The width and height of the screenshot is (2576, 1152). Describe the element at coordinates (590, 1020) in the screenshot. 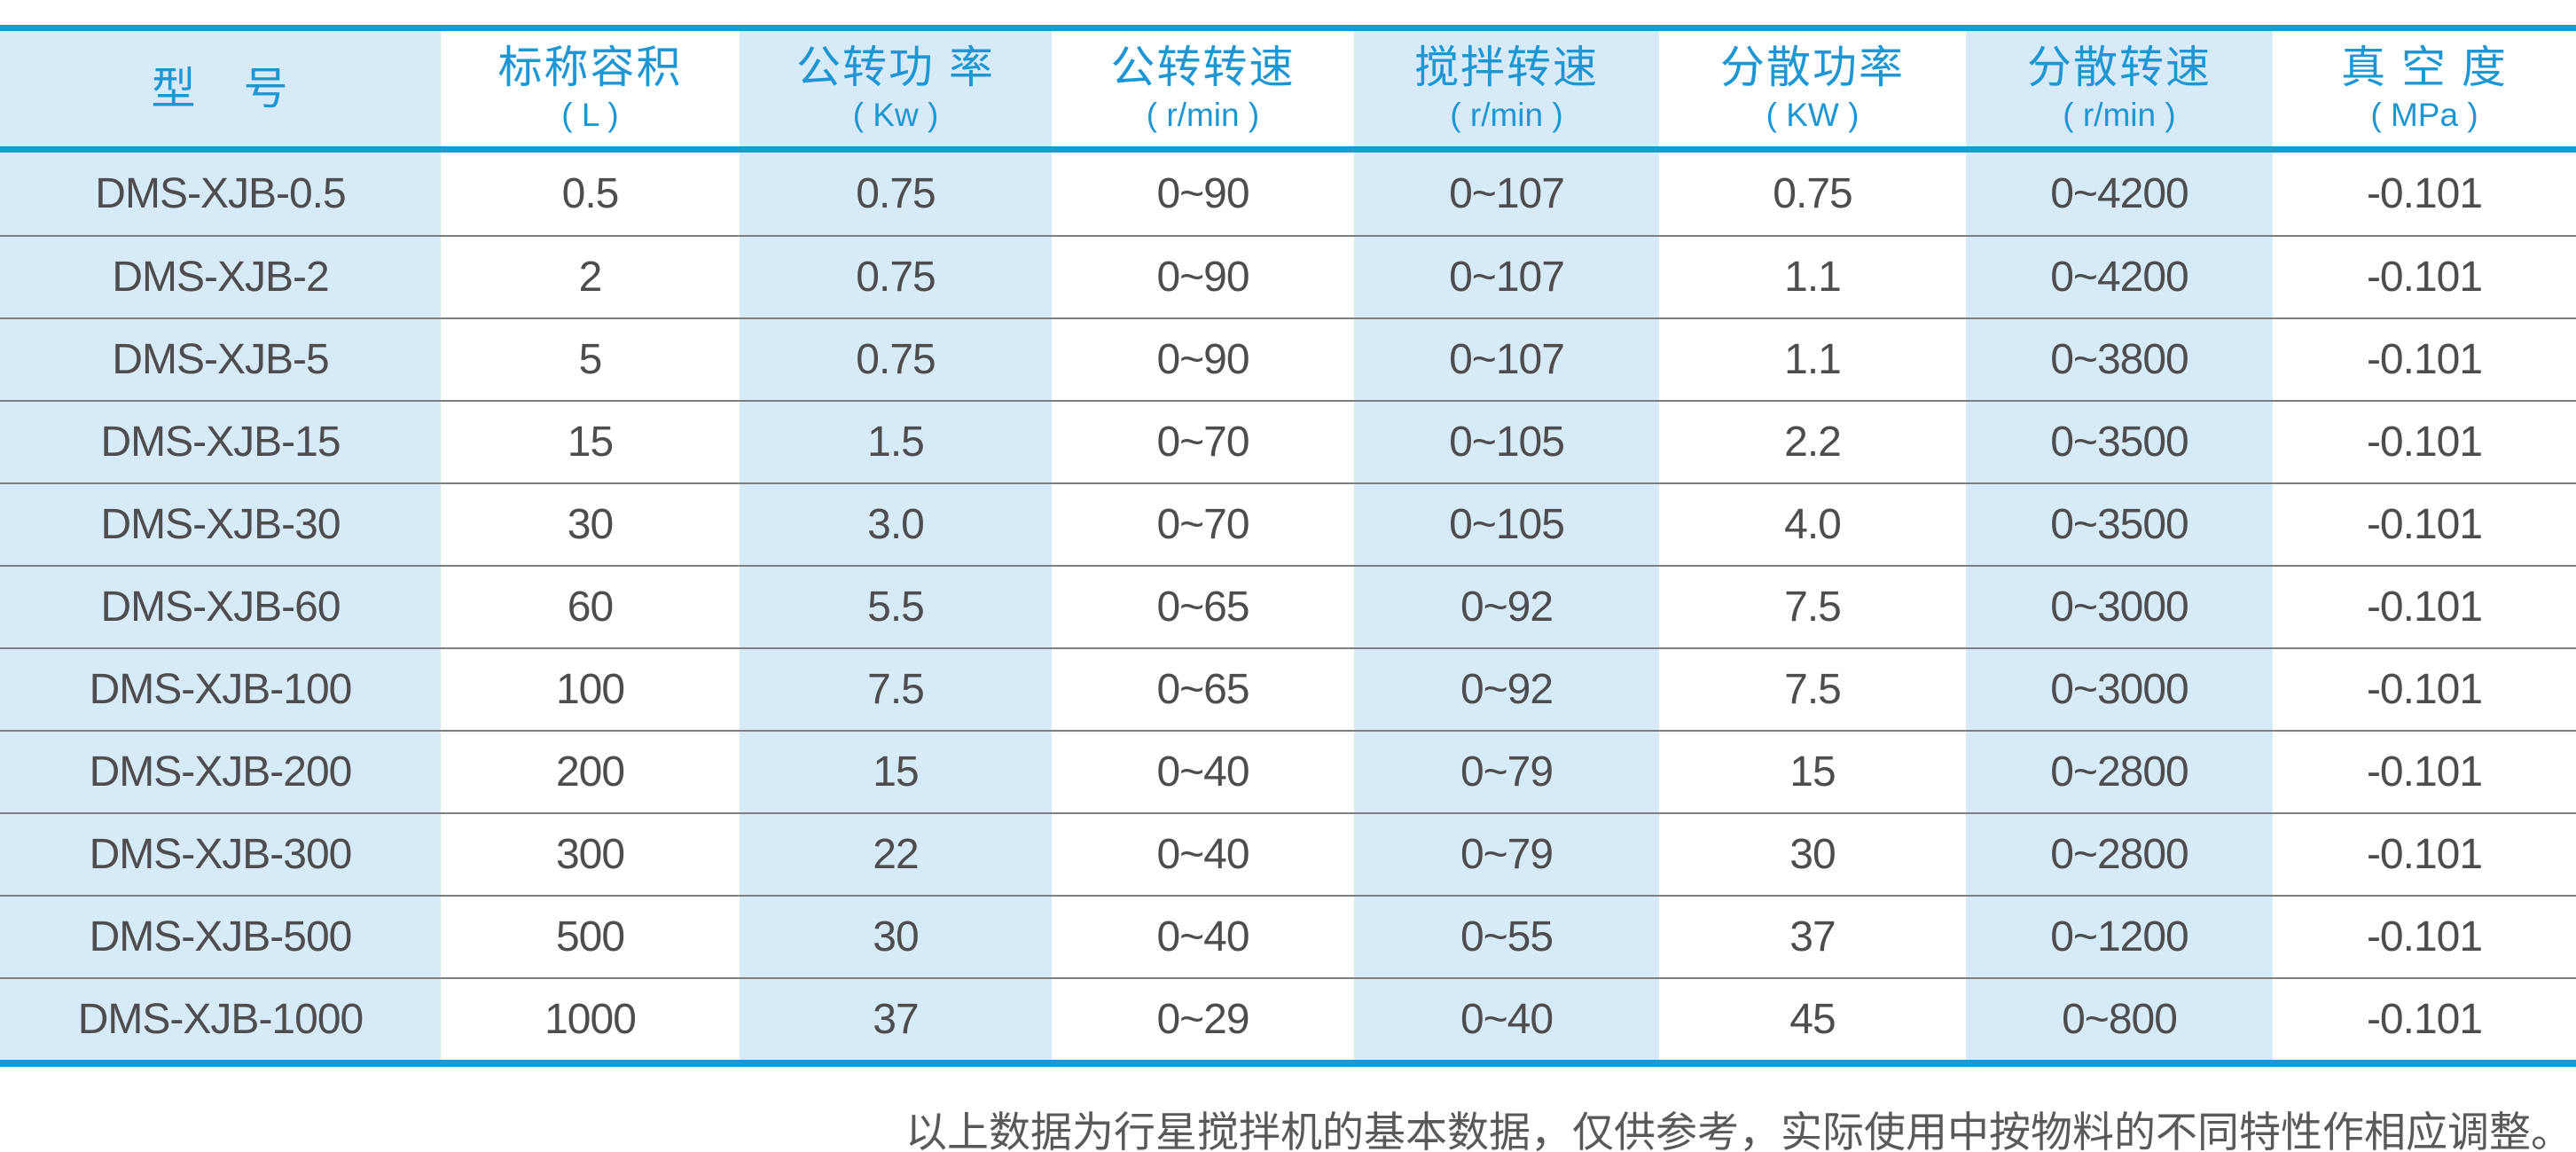

I see `cell-nominal-volume: 1000` at that location.